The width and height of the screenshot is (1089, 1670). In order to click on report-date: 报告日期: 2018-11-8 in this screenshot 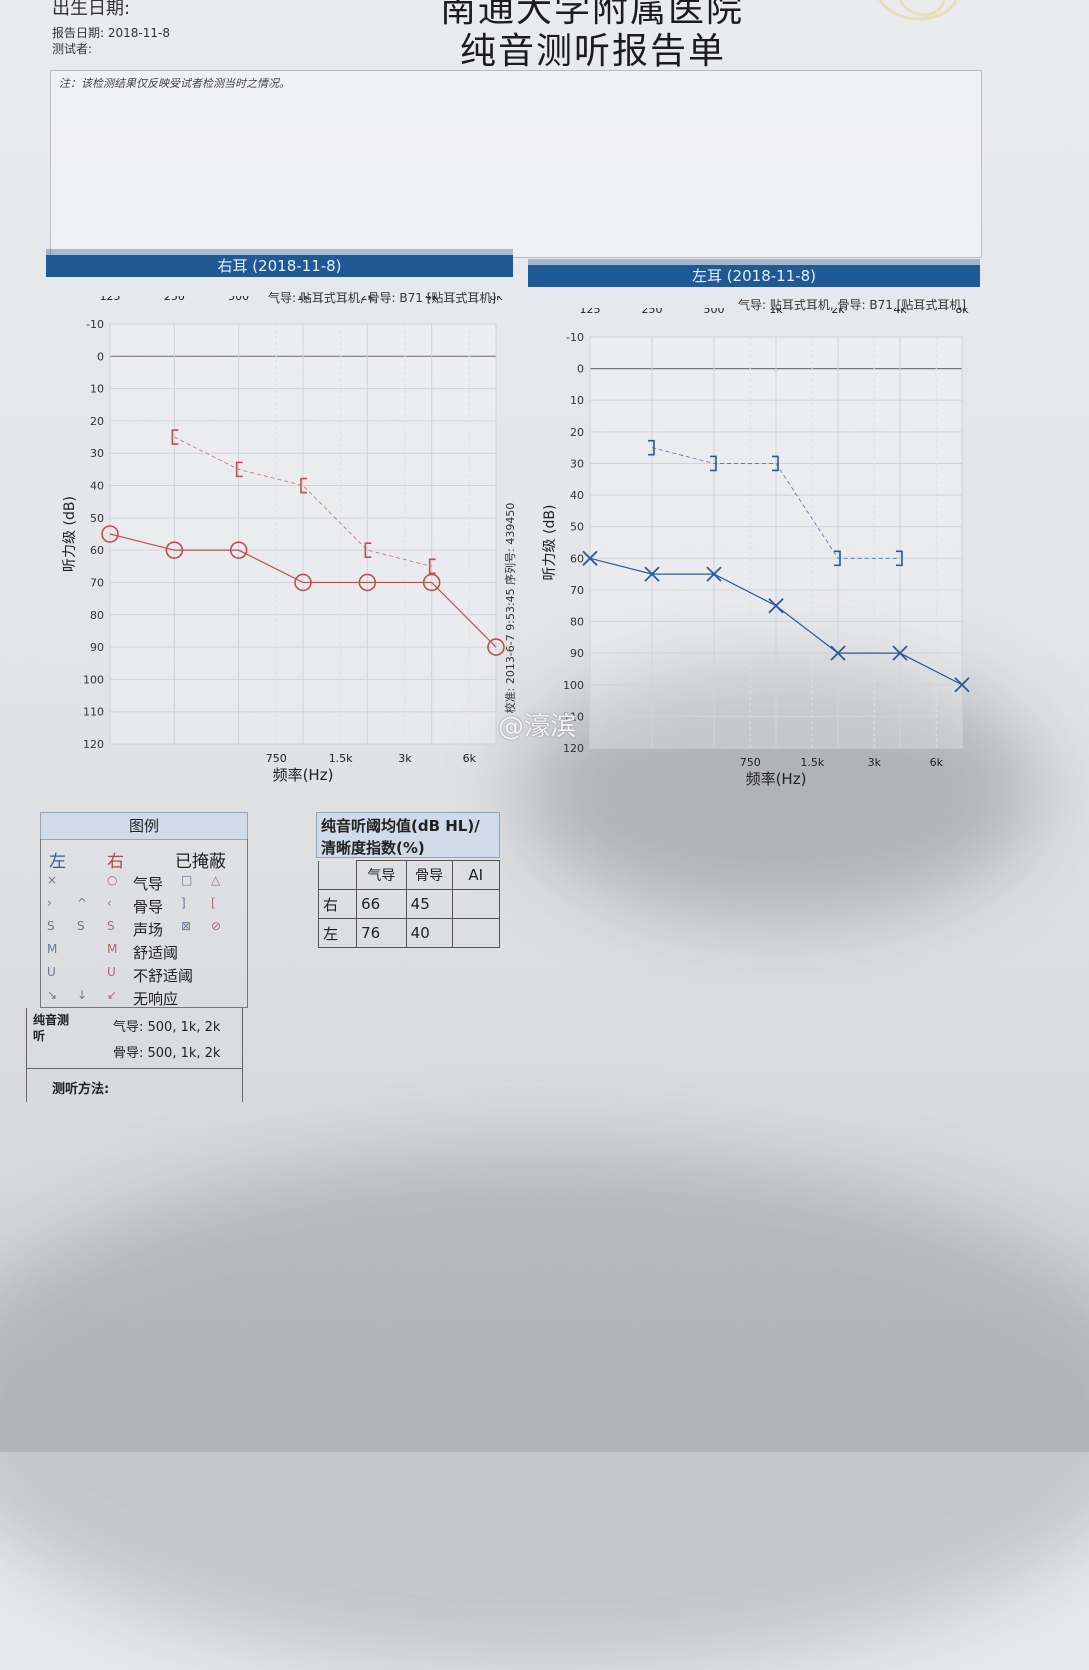, I will do `click(111, 33)`.